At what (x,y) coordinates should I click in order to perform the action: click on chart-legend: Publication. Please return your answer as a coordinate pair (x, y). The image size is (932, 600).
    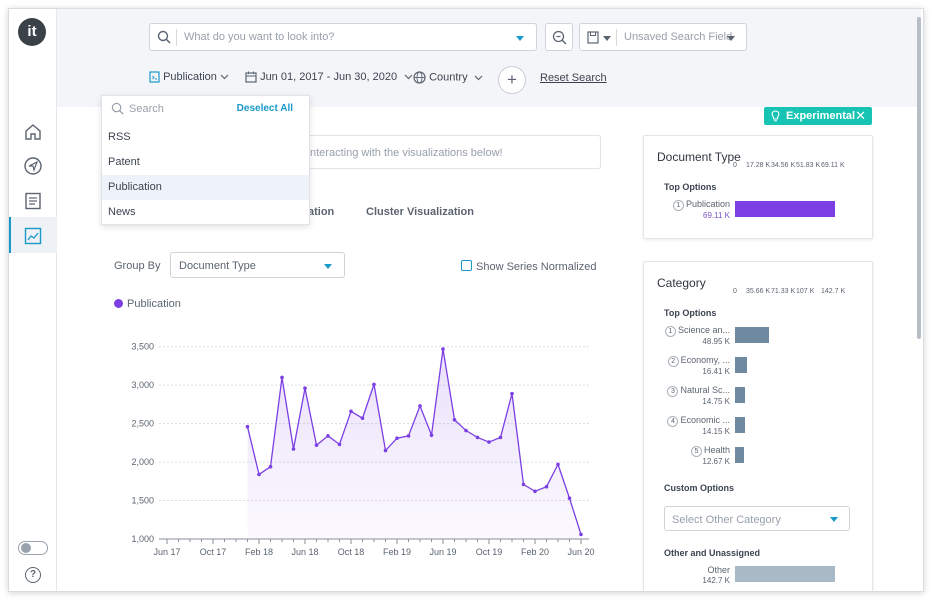
    Looking at the image, I should click on (147, 304).